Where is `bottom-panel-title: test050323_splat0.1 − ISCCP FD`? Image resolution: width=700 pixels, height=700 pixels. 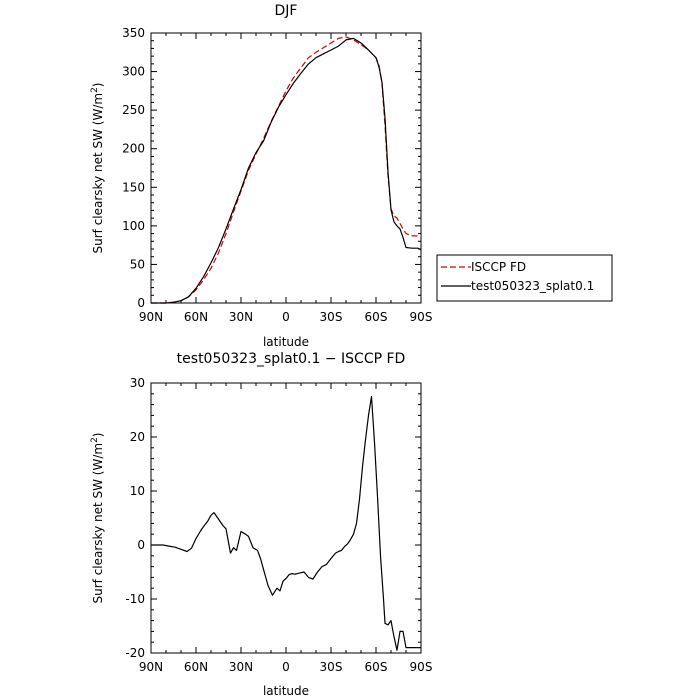 bottom-panel-title: test050323_splat0.1 − ISCCP FD is located at coordinates (291, 359).